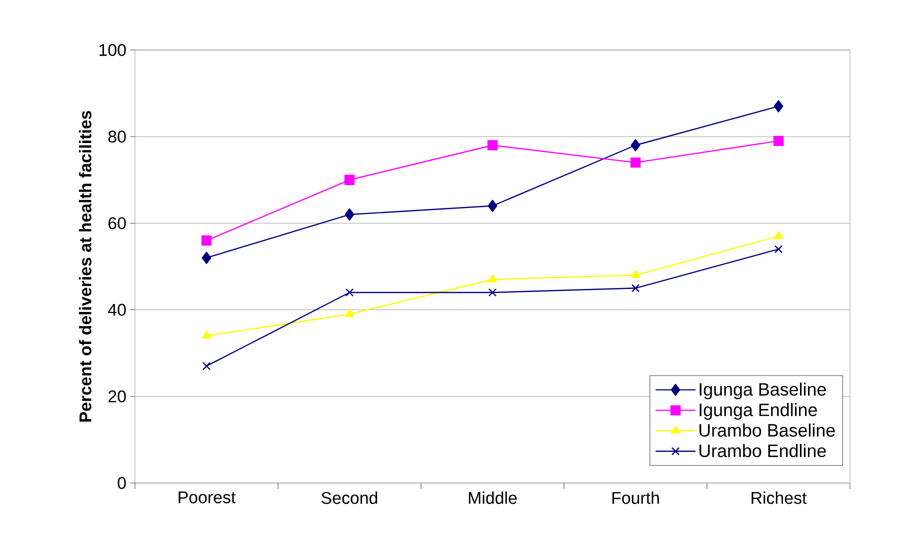  Describe the element at coordinates (117, 136) in the screenshot. I see `y-tick-label: 80` at that location.